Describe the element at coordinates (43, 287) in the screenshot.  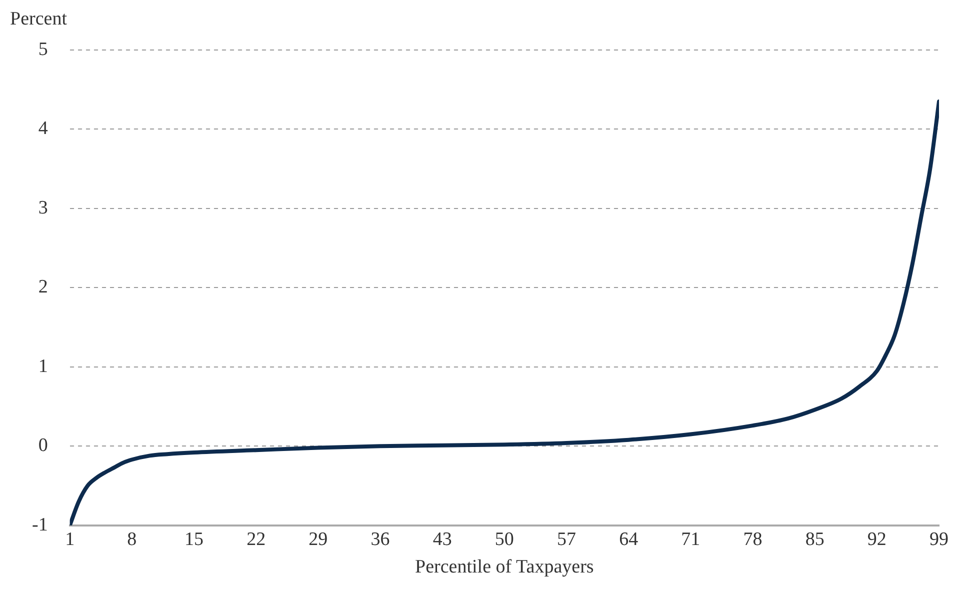
I see `y-tick-label: 2` at that location.